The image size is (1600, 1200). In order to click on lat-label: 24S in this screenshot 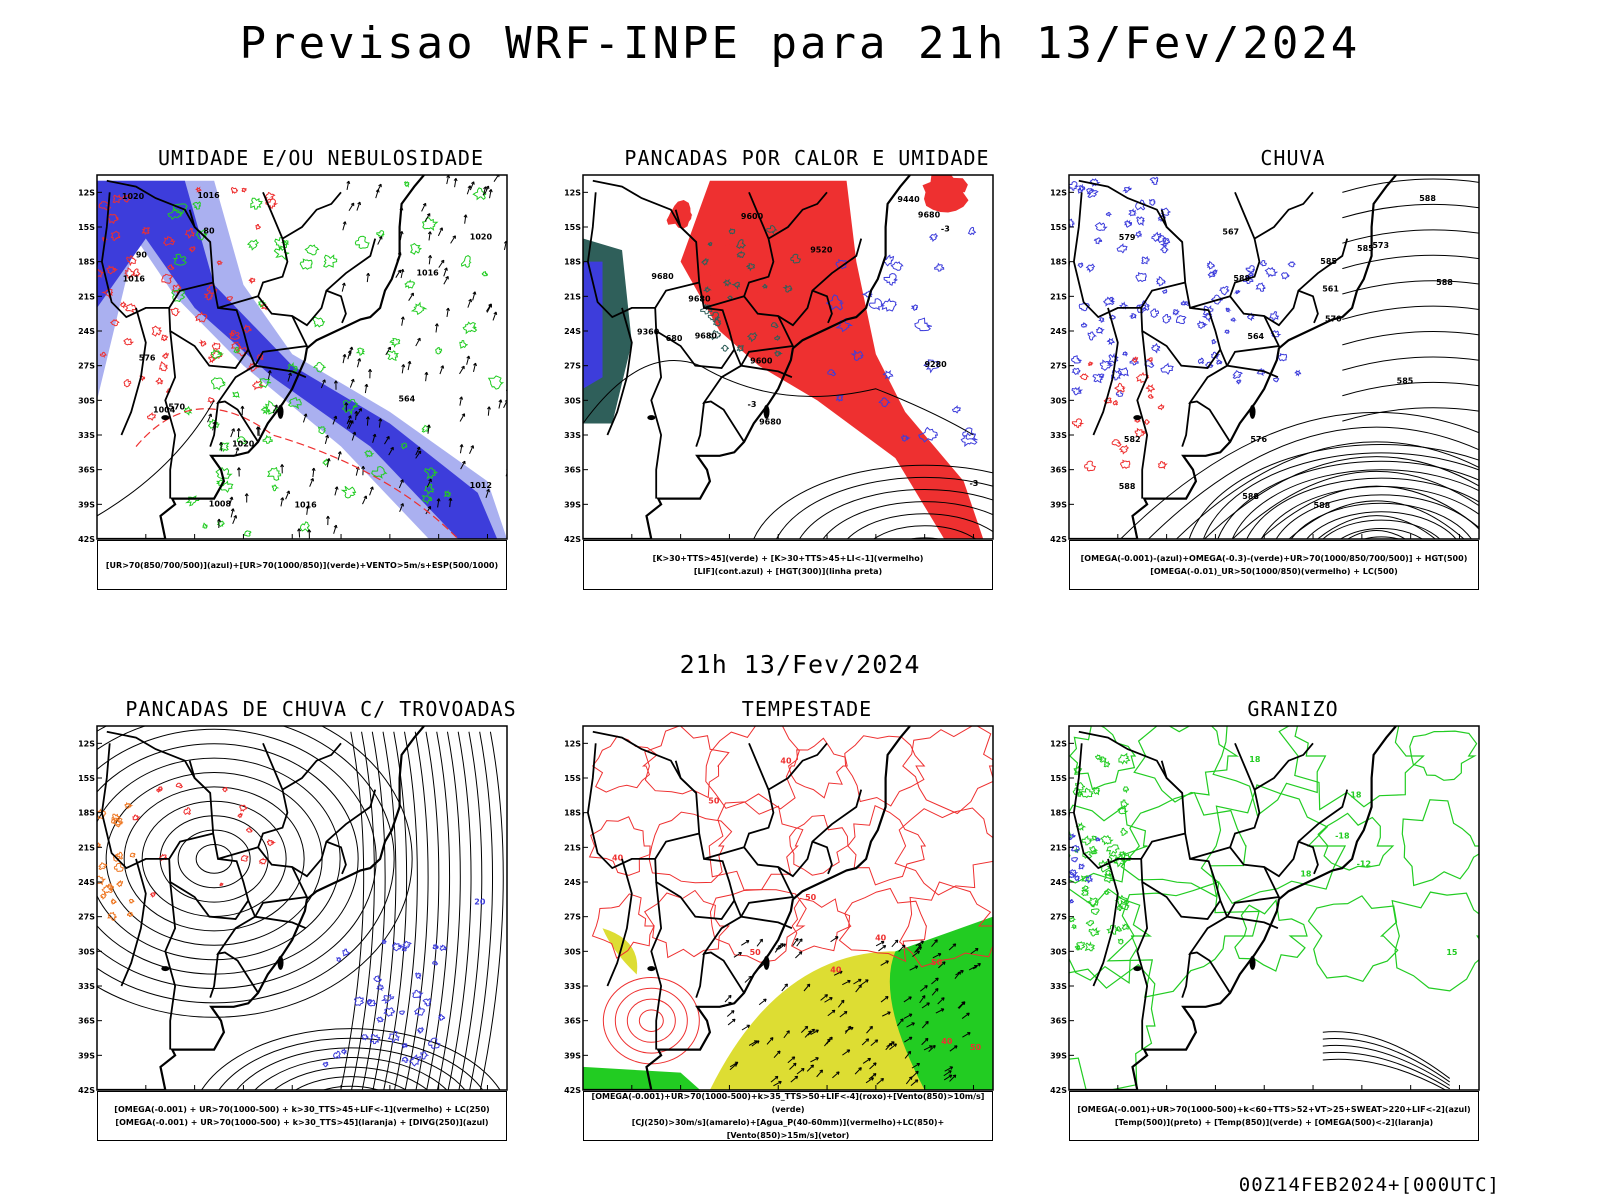, I will do `click(86, 882)`.